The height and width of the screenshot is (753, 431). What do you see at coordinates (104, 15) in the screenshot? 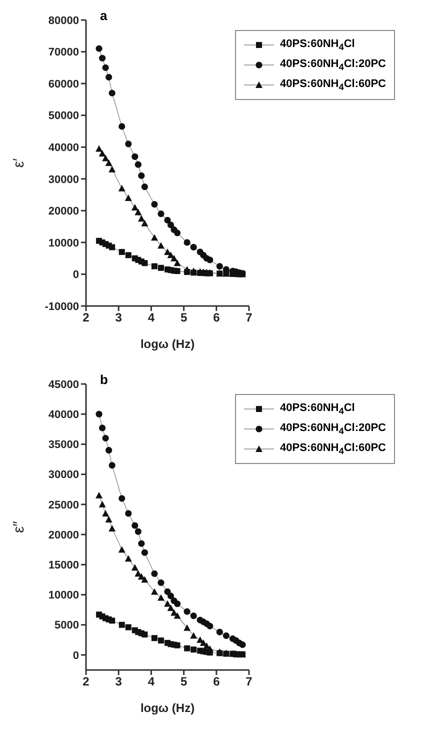
I see `chart-title: a` at bounding box center [104, 15].